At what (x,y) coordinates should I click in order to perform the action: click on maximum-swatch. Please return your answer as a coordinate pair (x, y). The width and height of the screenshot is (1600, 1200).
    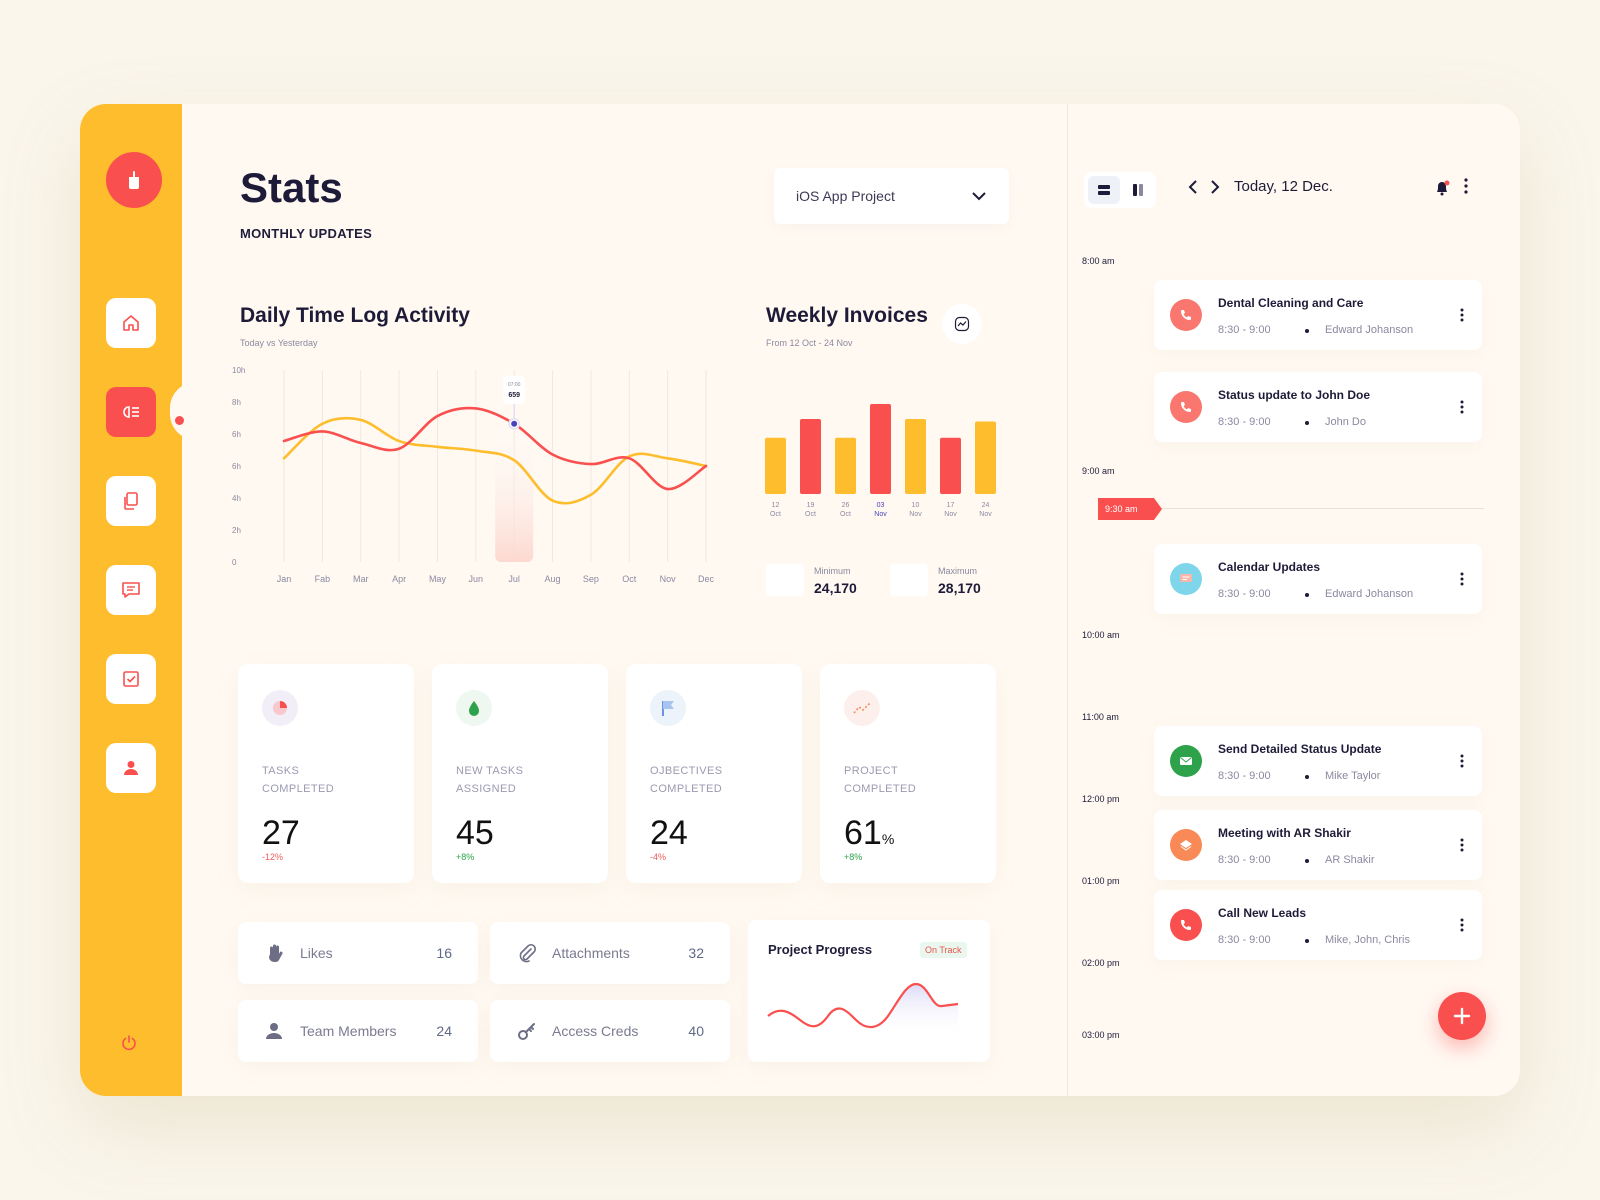
    Looking at the image, I should click on (909, 580).